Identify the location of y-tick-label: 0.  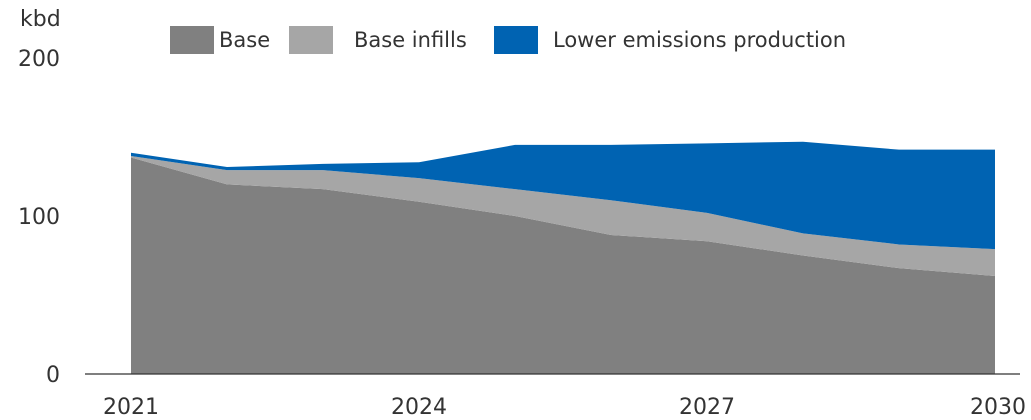
(53, 375).